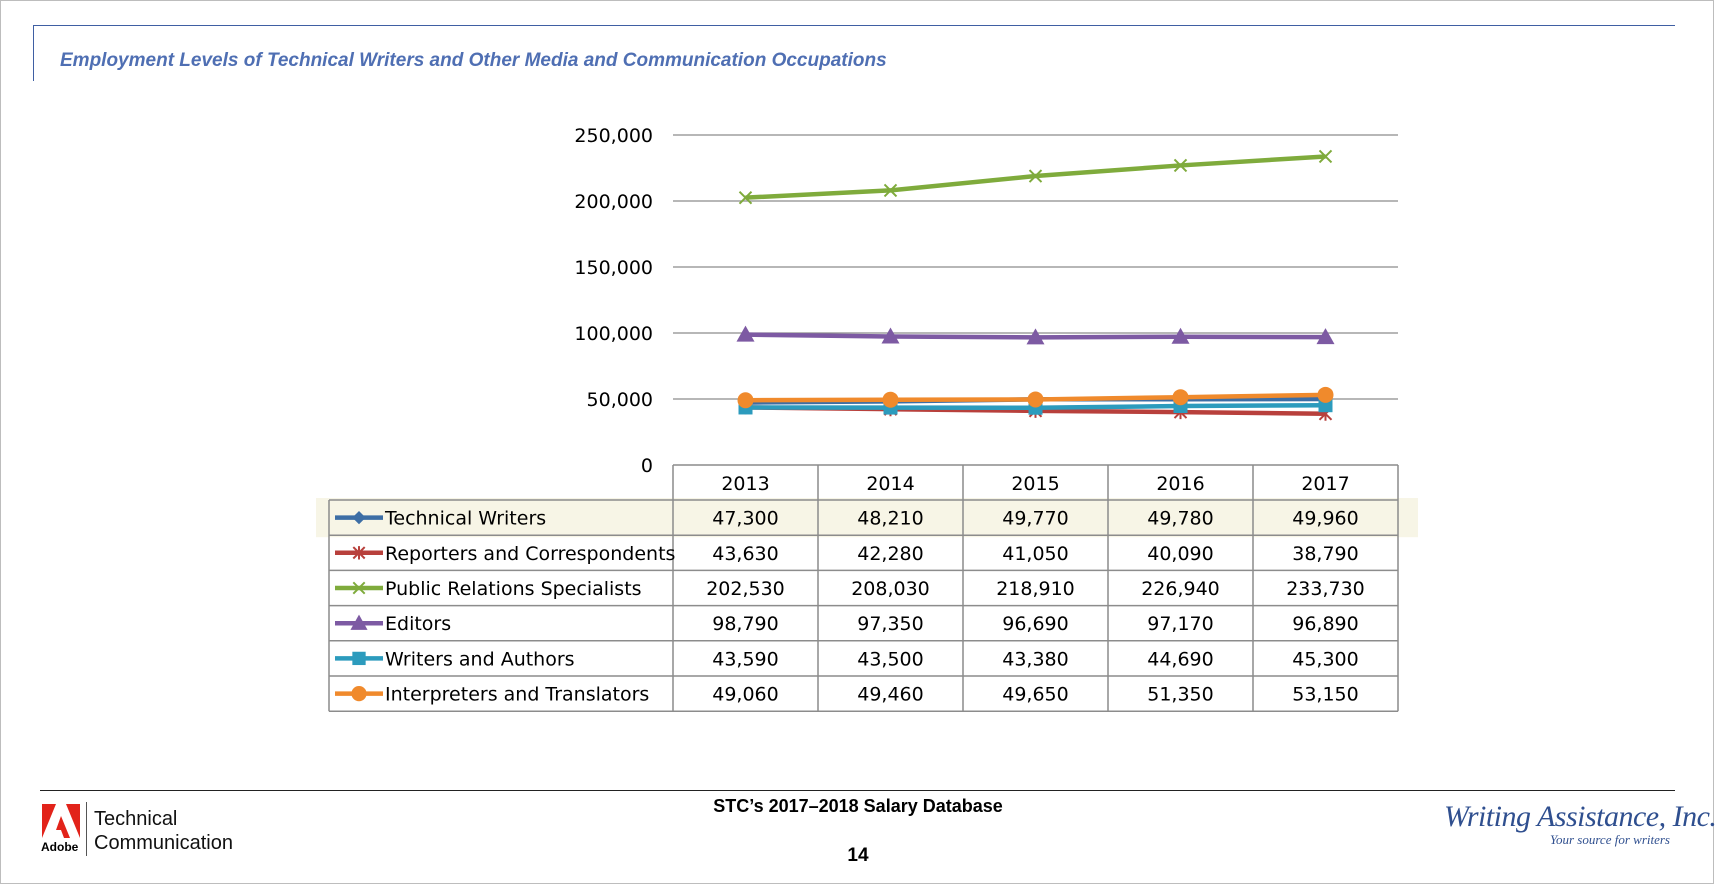 The image size is (1716, 886). I want to click on y-axis-ticks: 0 50,000 100,000 150,000 200,000 250,000, so click(613, 301).